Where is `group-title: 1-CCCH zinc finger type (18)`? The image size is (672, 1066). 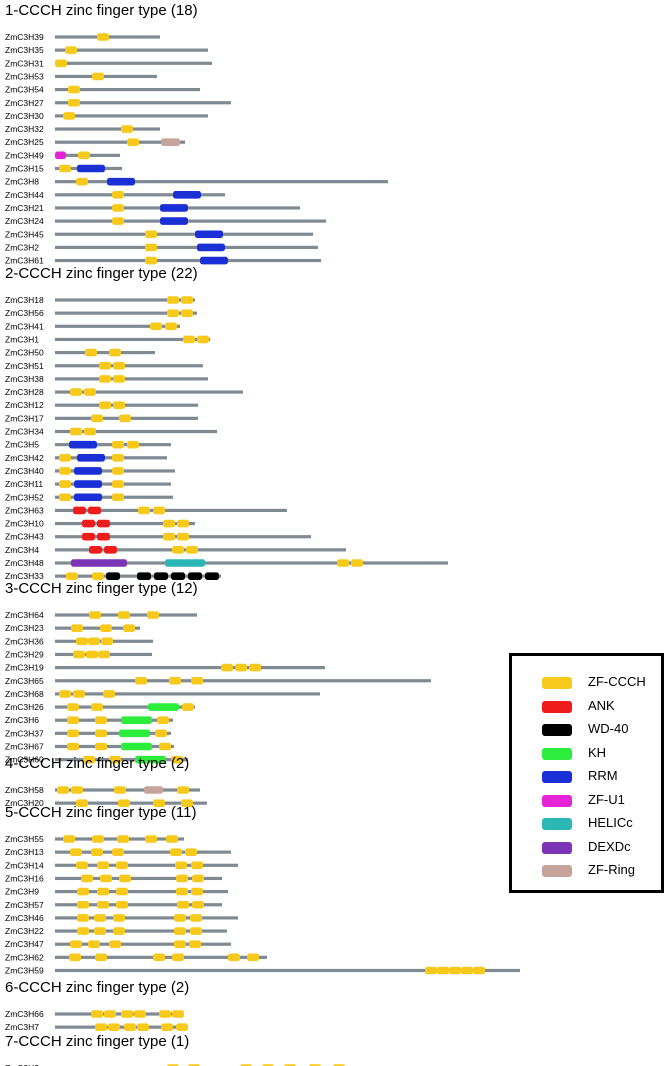
group-title: 1-CCCH zinc finger type (18) is located at coordinates (101, 10).